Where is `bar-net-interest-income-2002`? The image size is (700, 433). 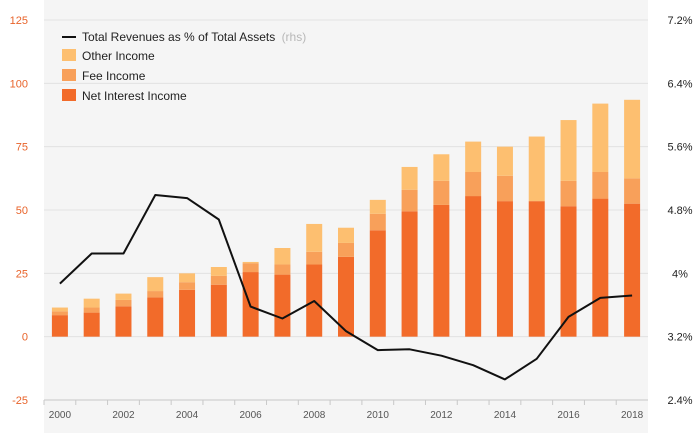 bar-net-interest-income-2002 is located at coordinates (123, 321).